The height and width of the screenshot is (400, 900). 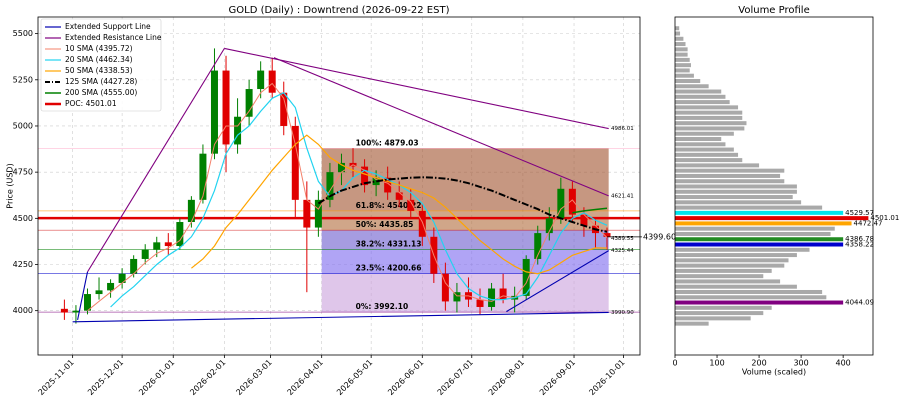 I want to click on annotation: 3990.90, so click(x=622, y=313).